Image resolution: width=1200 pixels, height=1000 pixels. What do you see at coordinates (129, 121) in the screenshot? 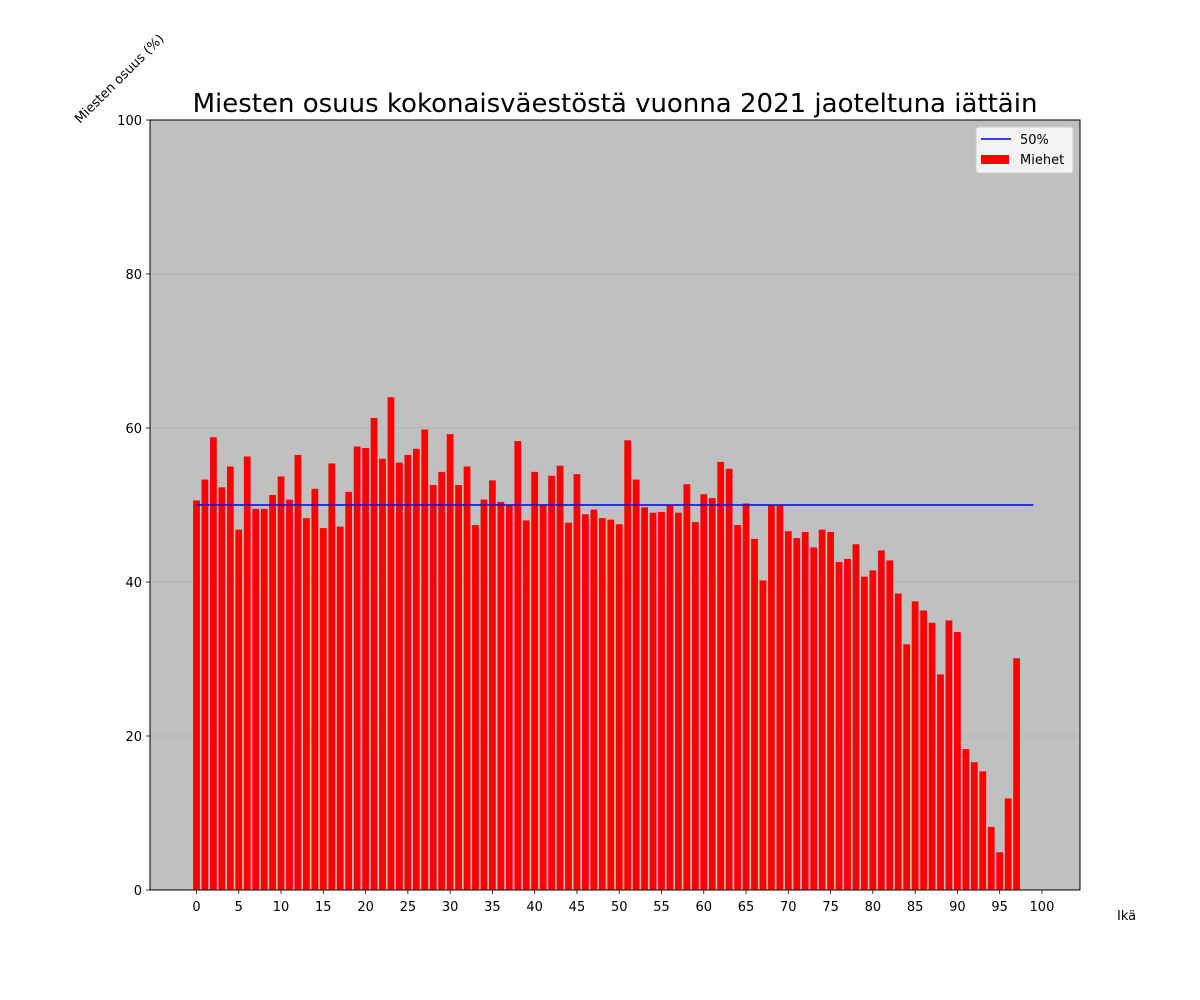
I see `y-tick-label-100: 100` at bounding box center [129, 121].